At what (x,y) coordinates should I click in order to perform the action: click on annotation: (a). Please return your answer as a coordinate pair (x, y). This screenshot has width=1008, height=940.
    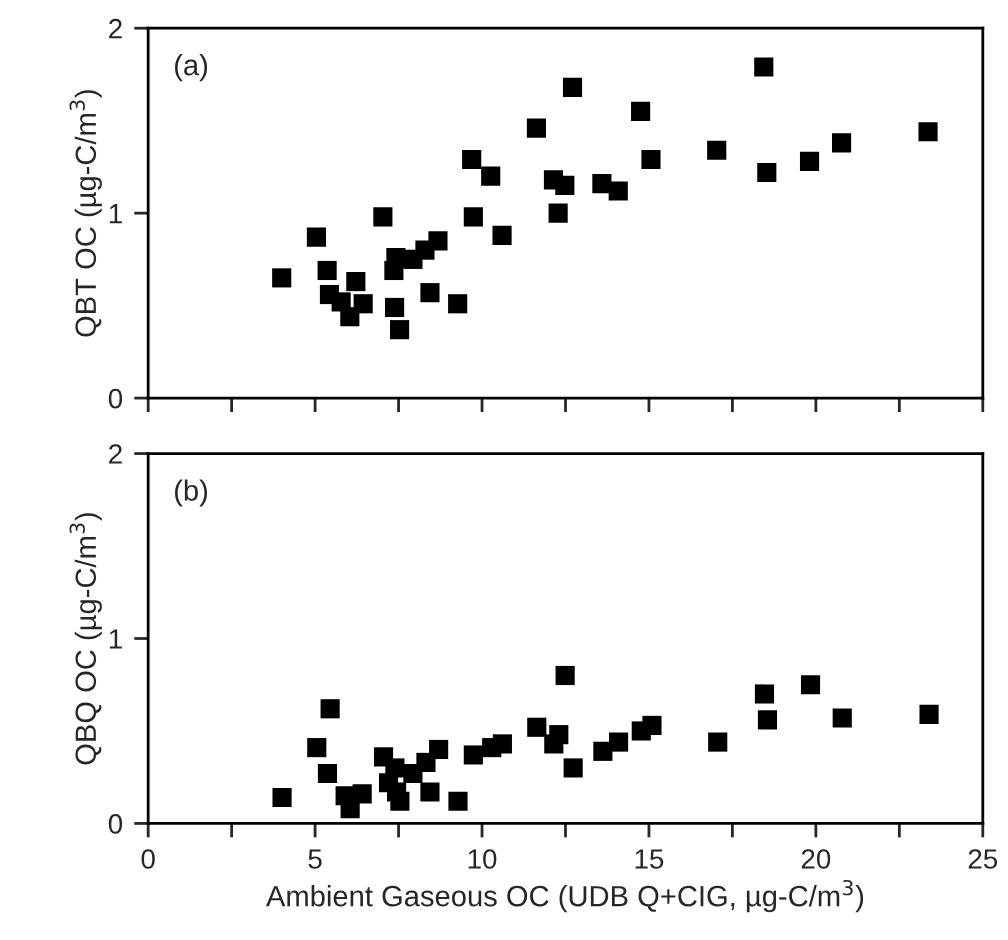
    Looking at the image, I should click on (191, 68).